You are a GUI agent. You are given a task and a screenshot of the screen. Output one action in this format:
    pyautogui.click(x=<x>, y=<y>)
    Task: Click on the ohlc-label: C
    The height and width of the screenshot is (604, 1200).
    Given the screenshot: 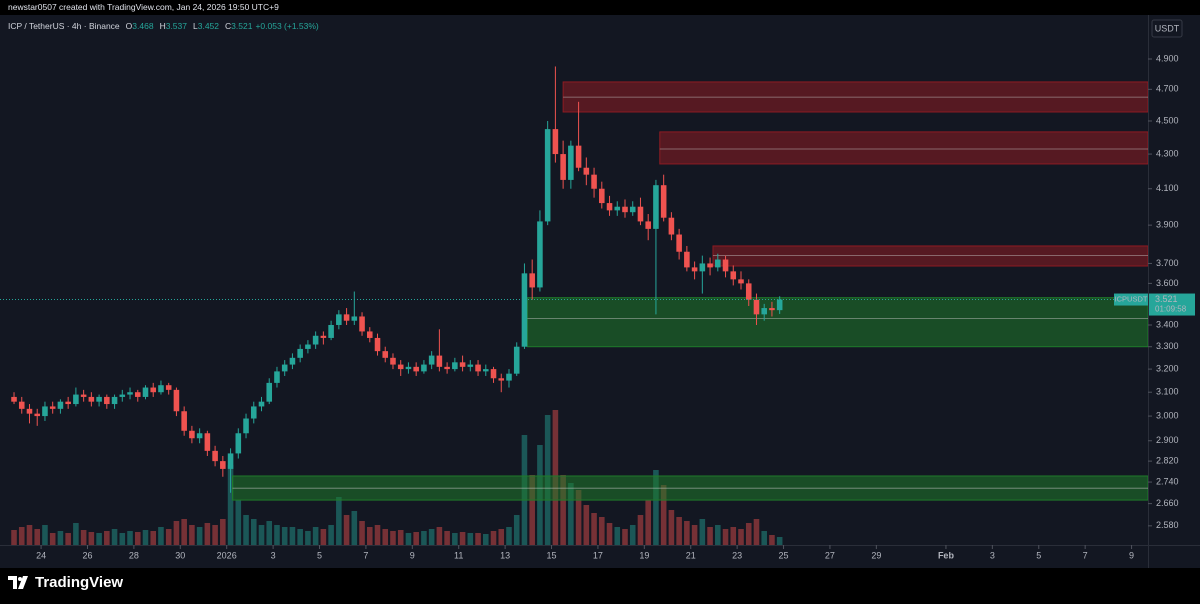 What is the action you would take?
    pyautogui.click(x=228, y=26)
    